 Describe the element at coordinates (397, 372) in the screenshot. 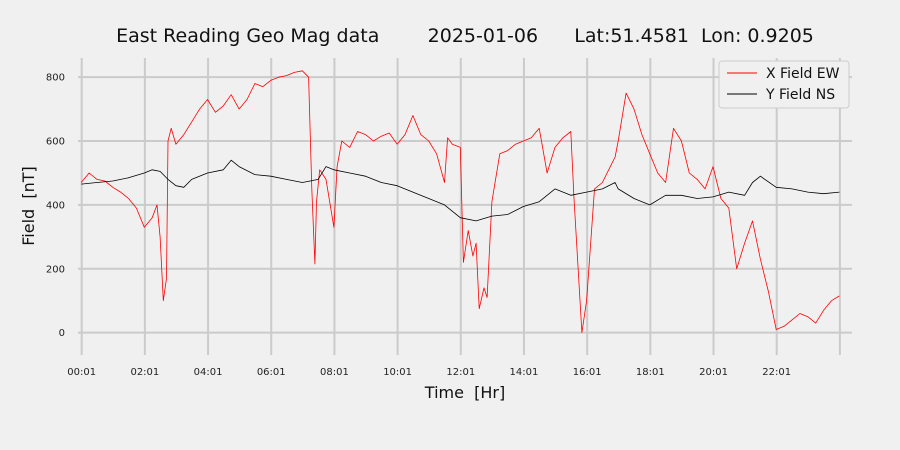

I see `x-tick-label: 10:01` at that location.